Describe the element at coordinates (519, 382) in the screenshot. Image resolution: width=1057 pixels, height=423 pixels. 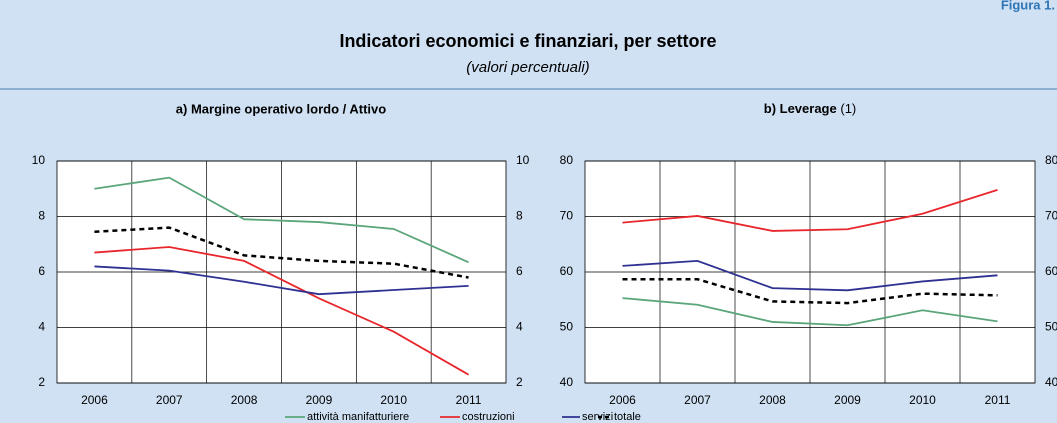
I see `y-right-tick-label: 2` at that location.